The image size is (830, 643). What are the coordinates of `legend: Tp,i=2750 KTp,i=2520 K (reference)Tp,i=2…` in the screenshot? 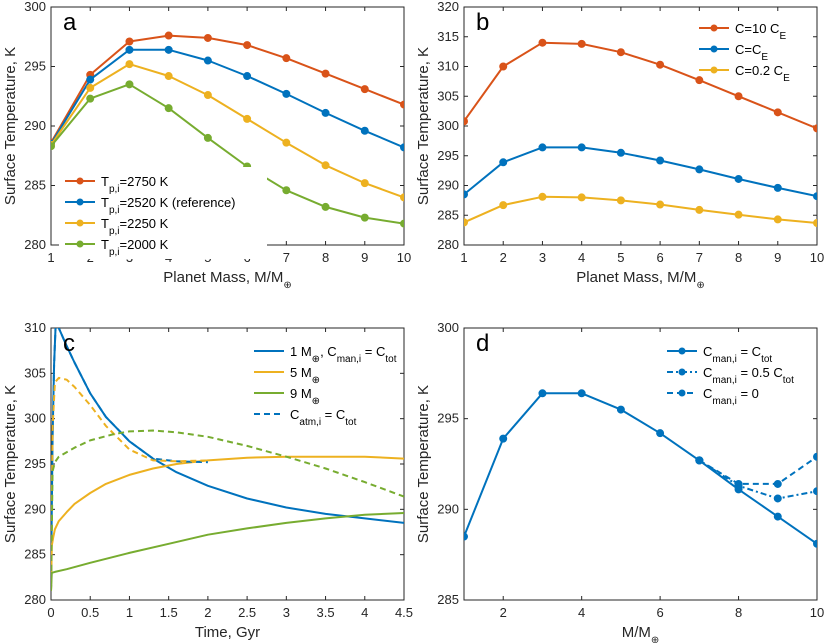 It's located at (163, 213).